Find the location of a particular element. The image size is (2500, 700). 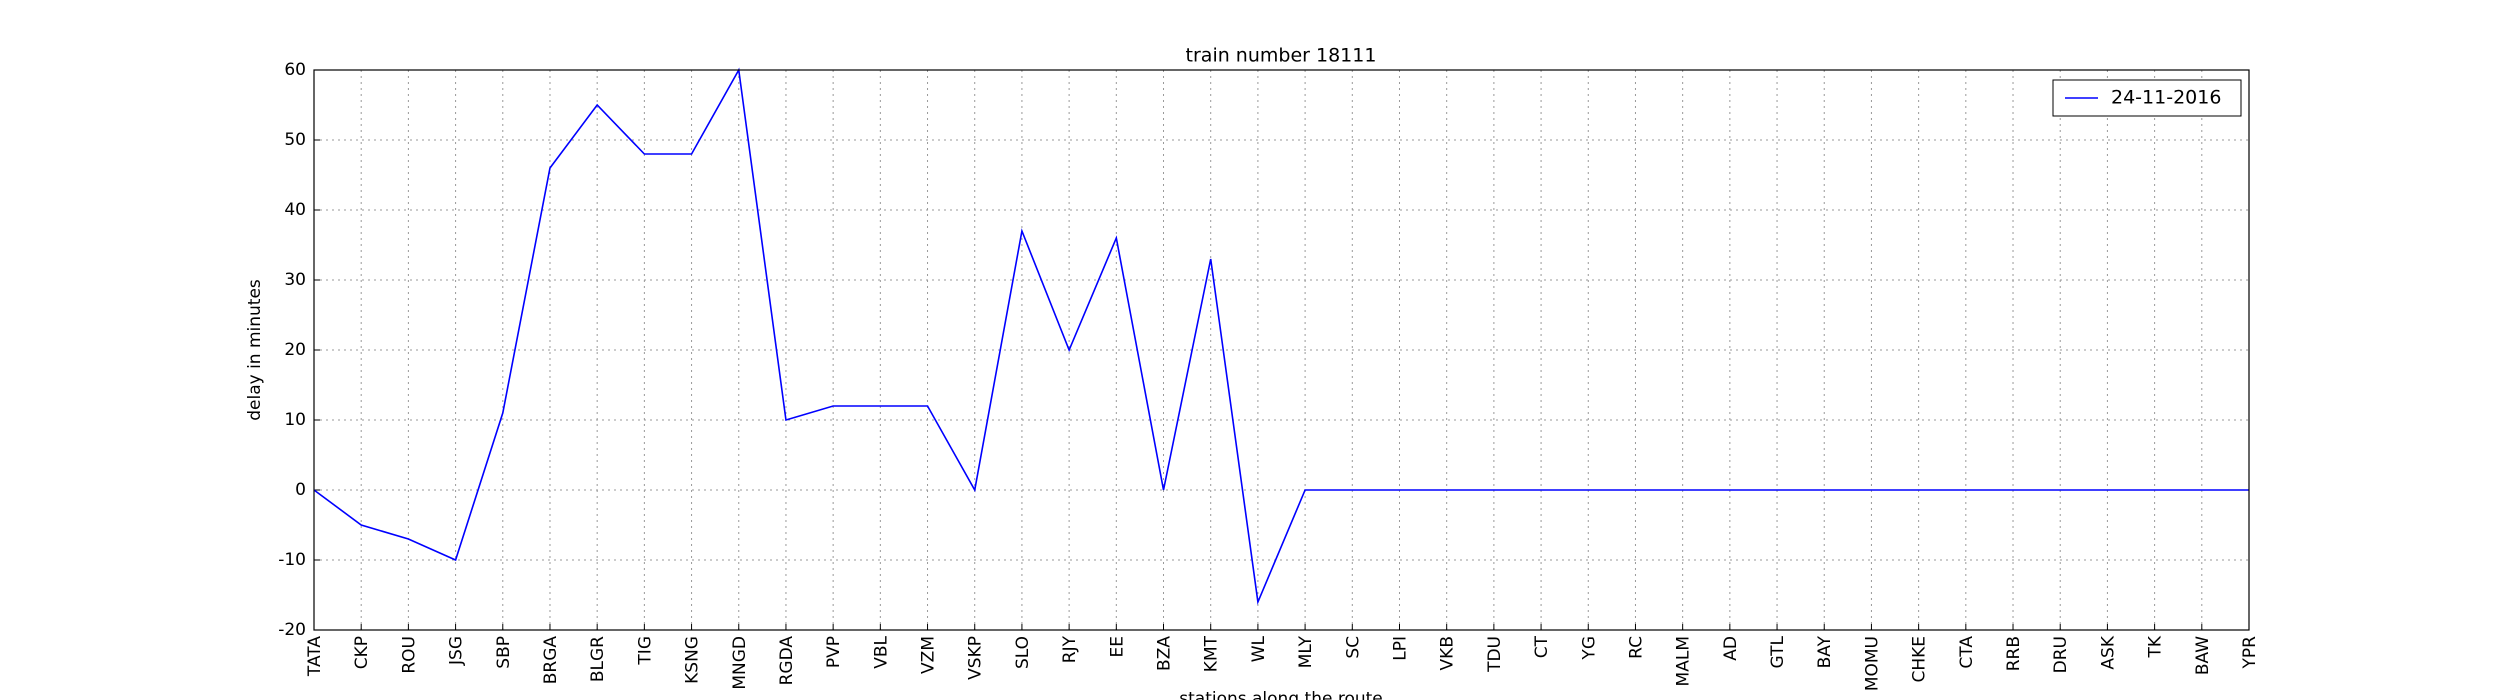

x-tick-label: ROU is located at coordinates (409, 655).